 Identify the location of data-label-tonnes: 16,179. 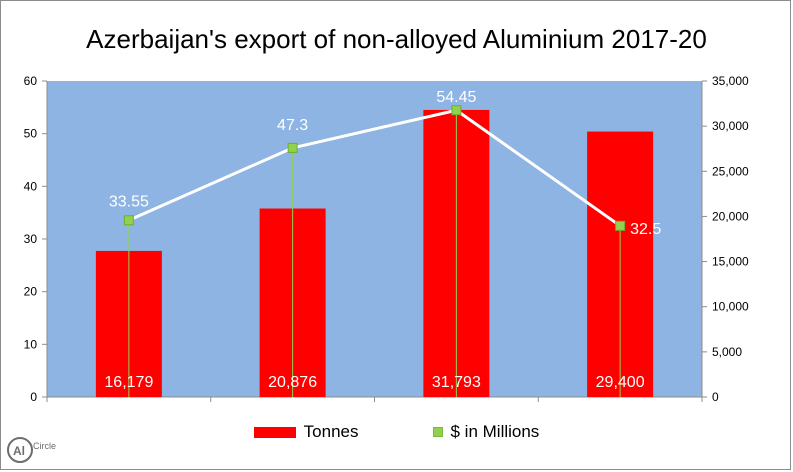
(128, 382).